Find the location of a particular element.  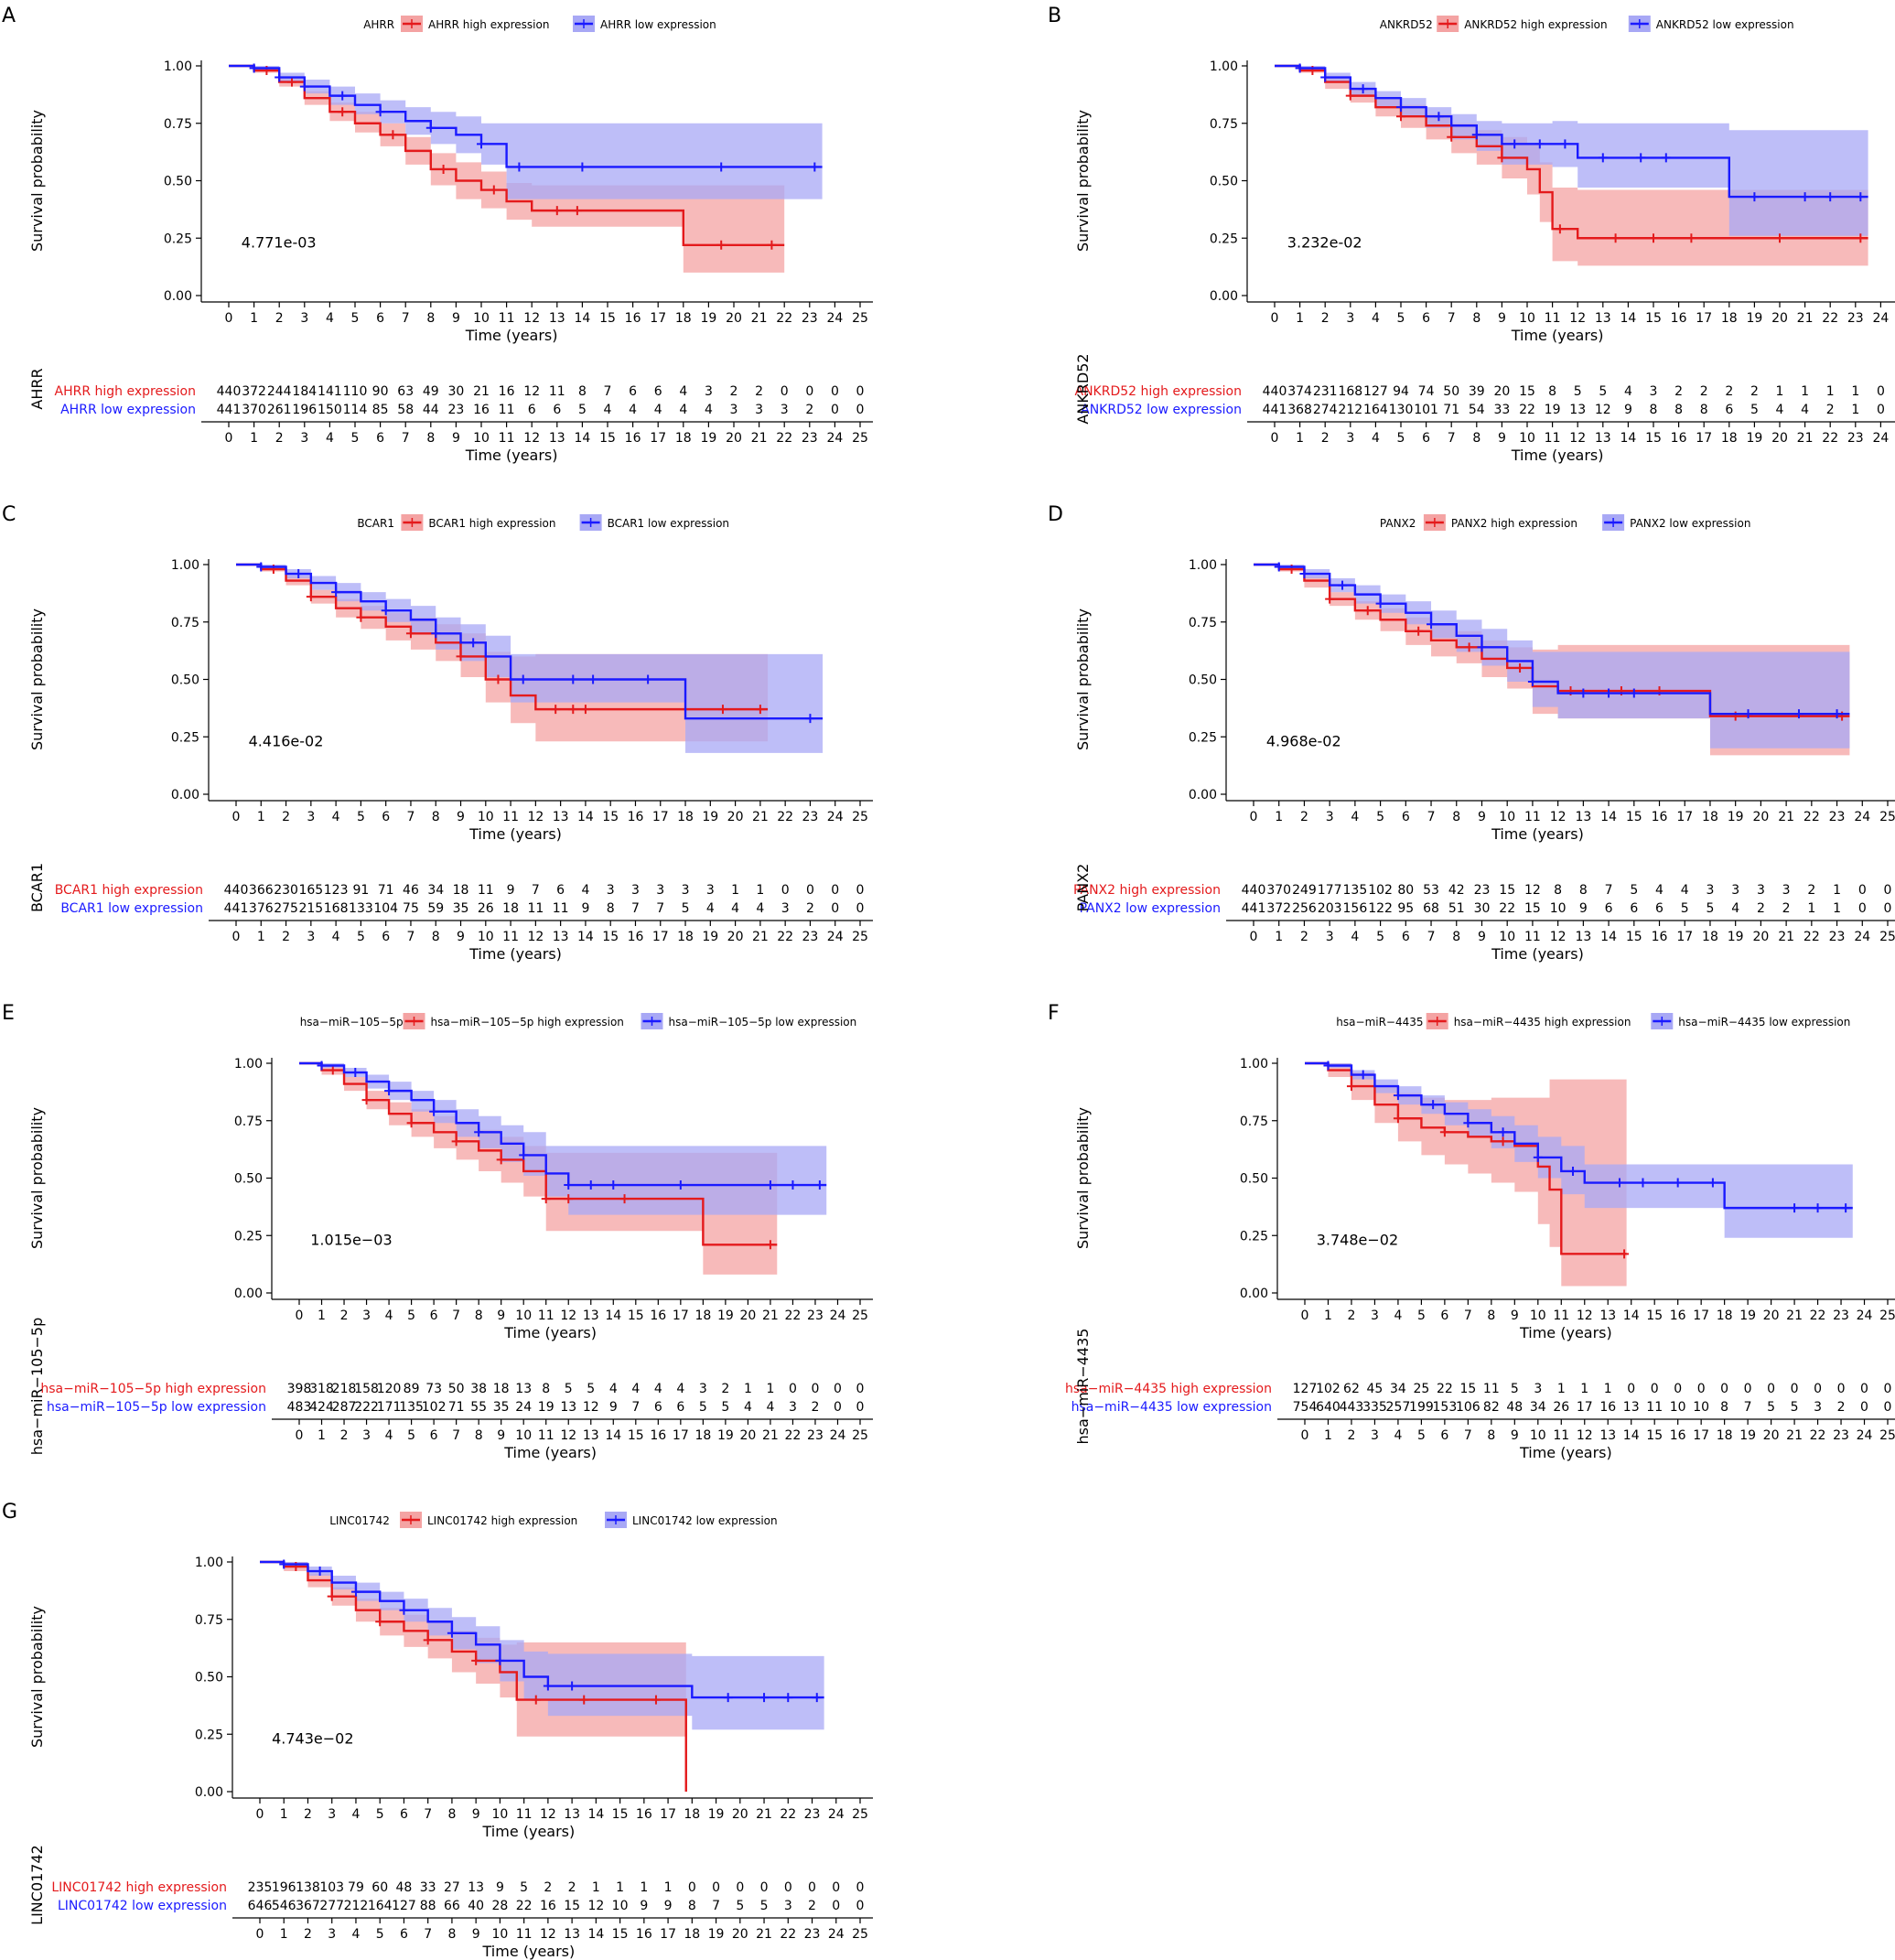

risk-high-count: 4 is located at coordinates (683, 391).